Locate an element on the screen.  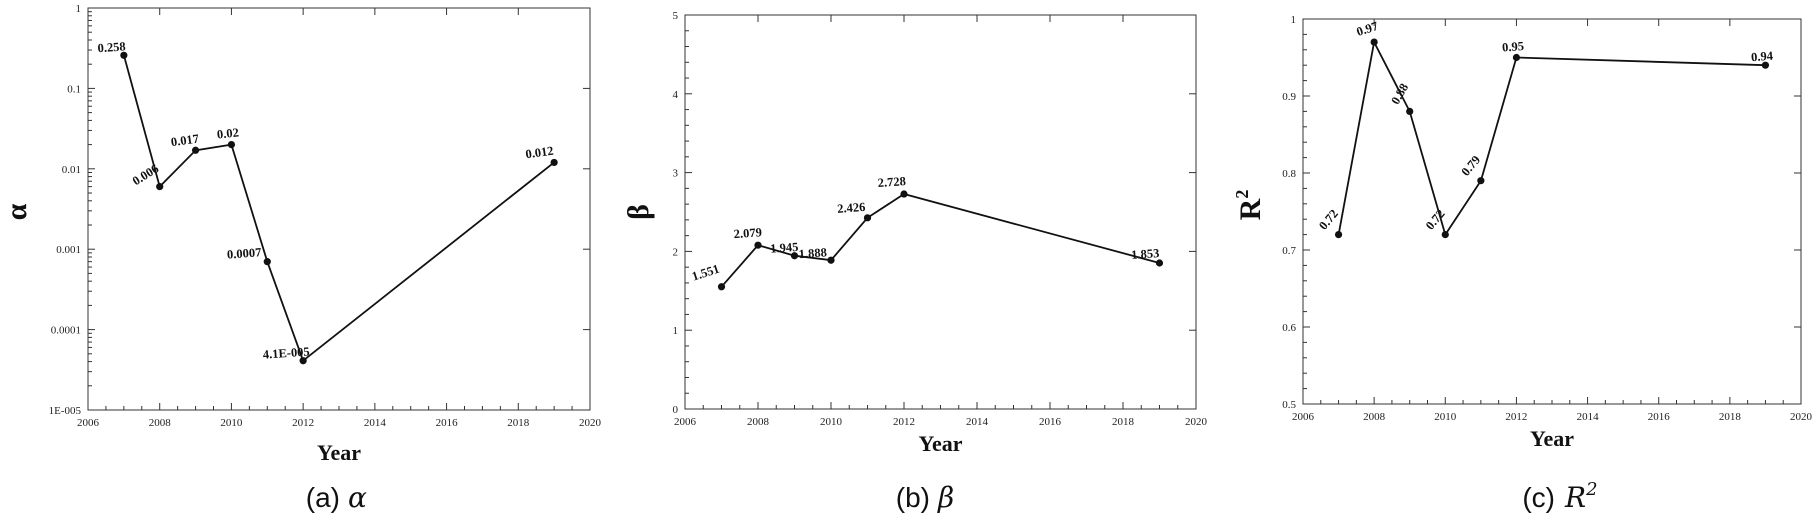
panel-caption-symbol-superscript: 2 is located at coordinates (1591, 489).